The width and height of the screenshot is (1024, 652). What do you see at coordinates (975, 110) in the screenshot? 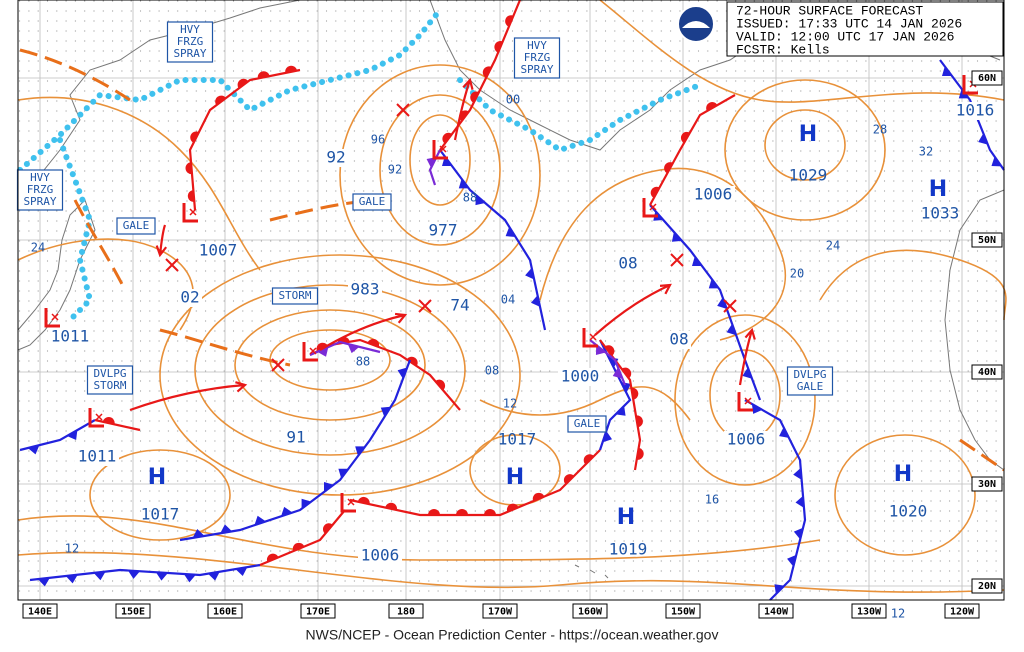
I see `low-pressure: 1016` at bounding box center [975, 110].